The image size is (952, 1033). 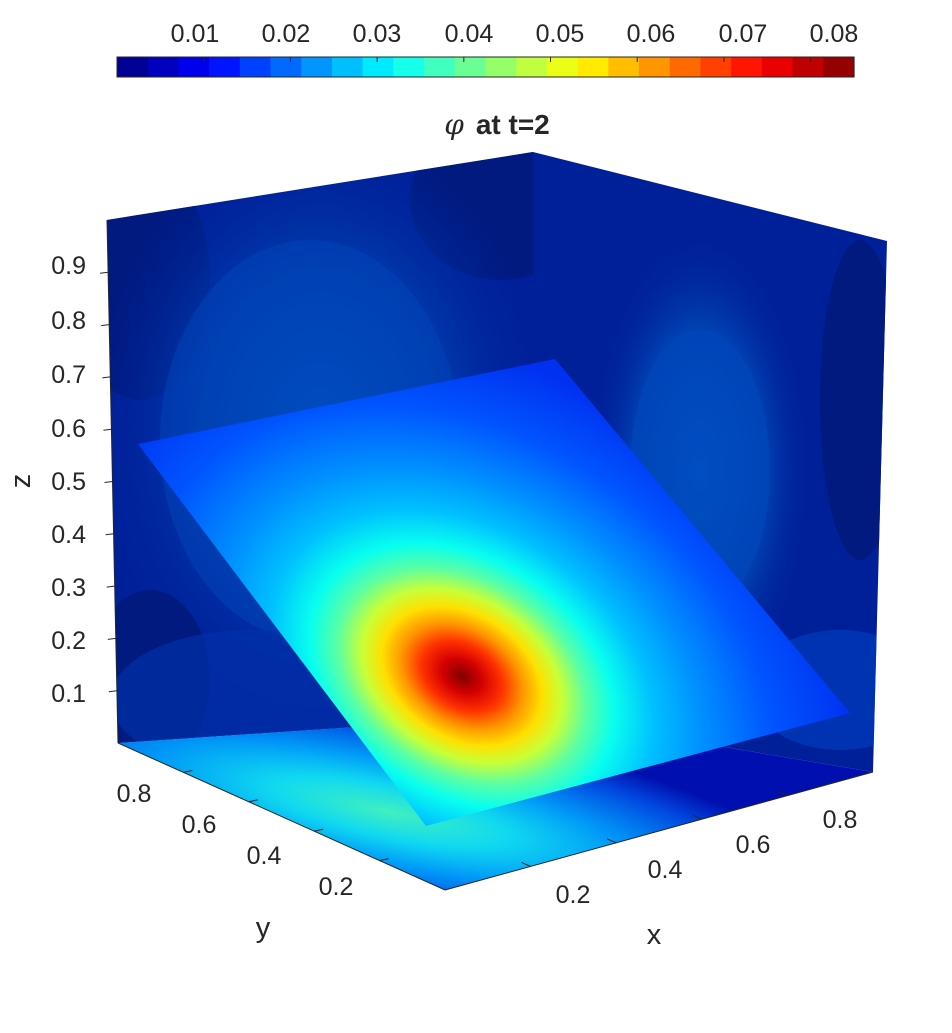 I want to click on y-tick-label: 0.6, so click(x=199, y=825).